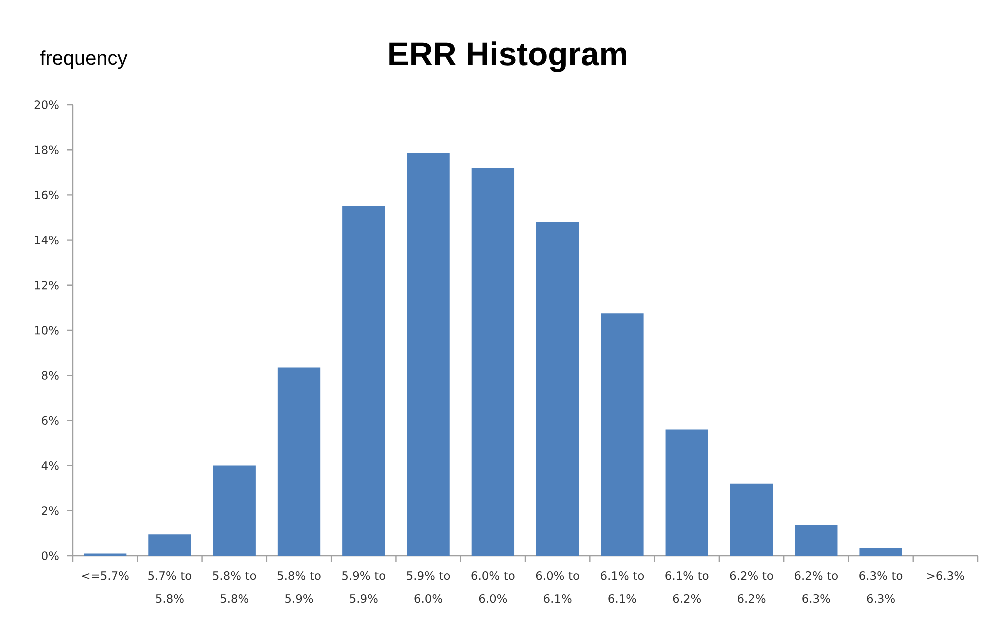 Image resolution: width=998 pixels, height=626 pixels. I want to click on category-label: 6.2% to 6.3%, so click(816, 588).